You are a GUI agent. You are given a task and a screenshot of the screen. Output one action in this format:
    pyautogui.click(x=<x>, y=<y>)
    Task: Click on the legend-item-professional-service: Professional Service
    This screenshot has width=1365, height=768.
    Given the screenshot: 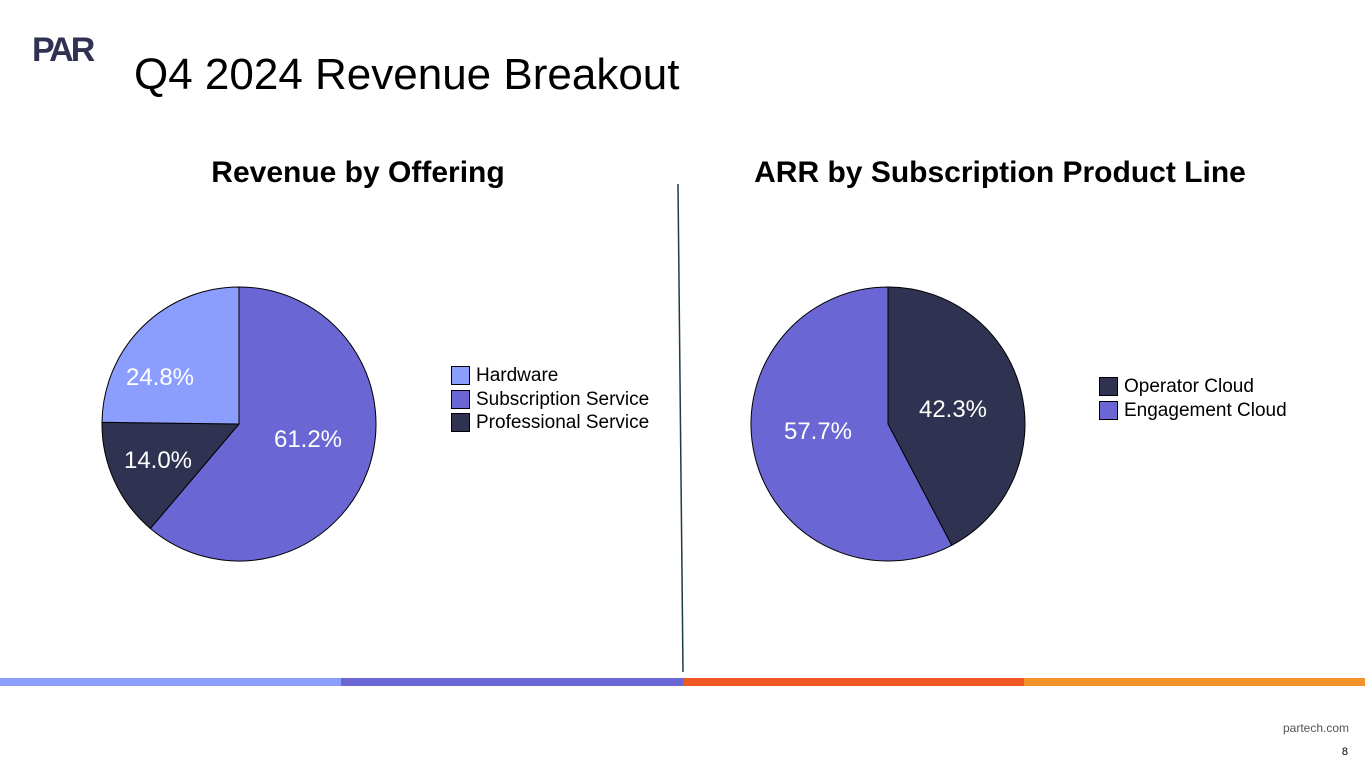 What is the action you would take?
    pyautogui.click(x=550, y=423)
    